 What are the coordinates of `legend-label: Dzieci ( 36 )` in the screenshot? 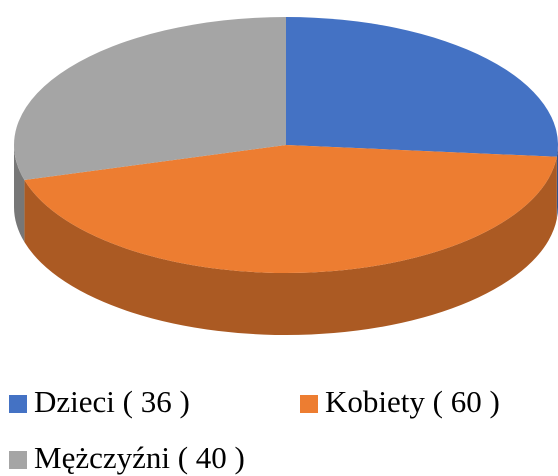 It's located at (112, 401).